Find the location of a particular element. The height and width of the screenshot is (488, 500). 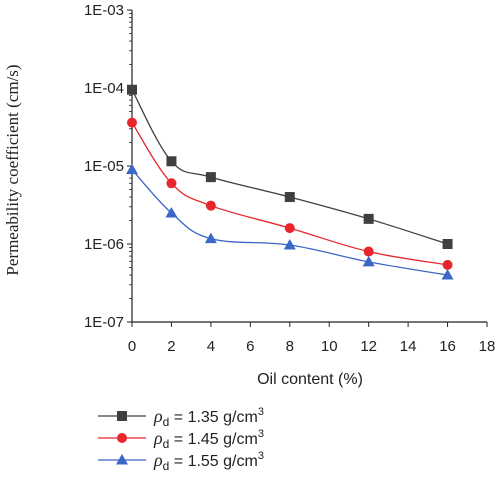

x-tick-label: 12 is located at coordinates (368, 346).